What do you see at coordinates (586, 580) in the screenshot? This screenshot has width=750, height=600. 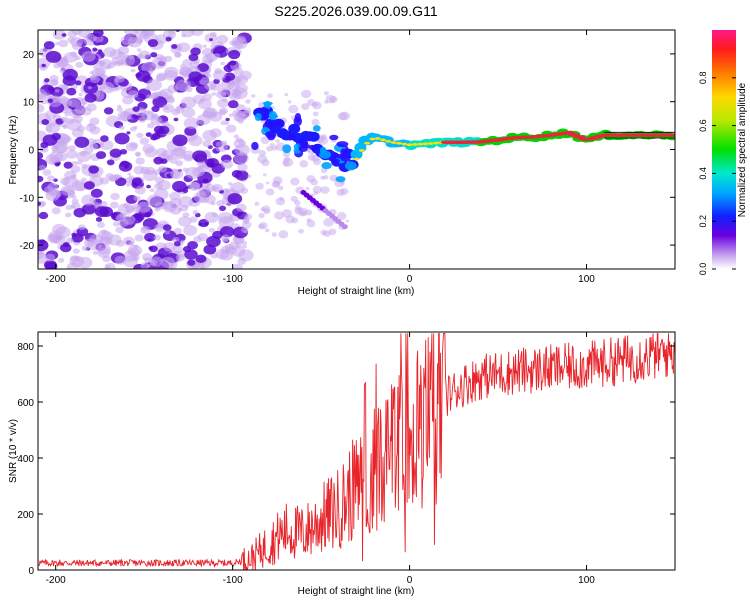 I see `snr-xtick-label: 100` at bounding box center [586, 580].